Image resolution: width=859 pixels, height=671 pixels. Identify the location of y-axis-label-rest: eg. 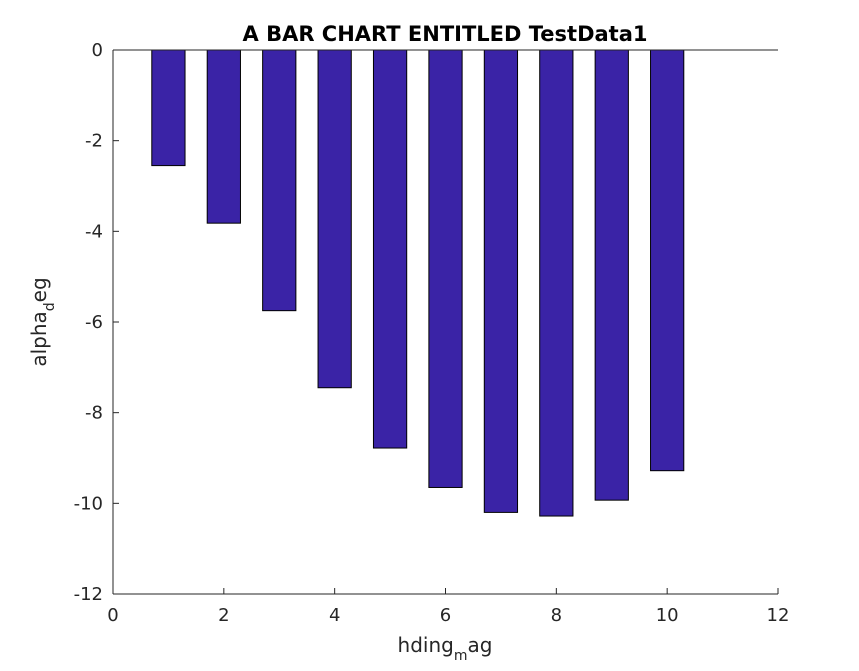
(39, 289).